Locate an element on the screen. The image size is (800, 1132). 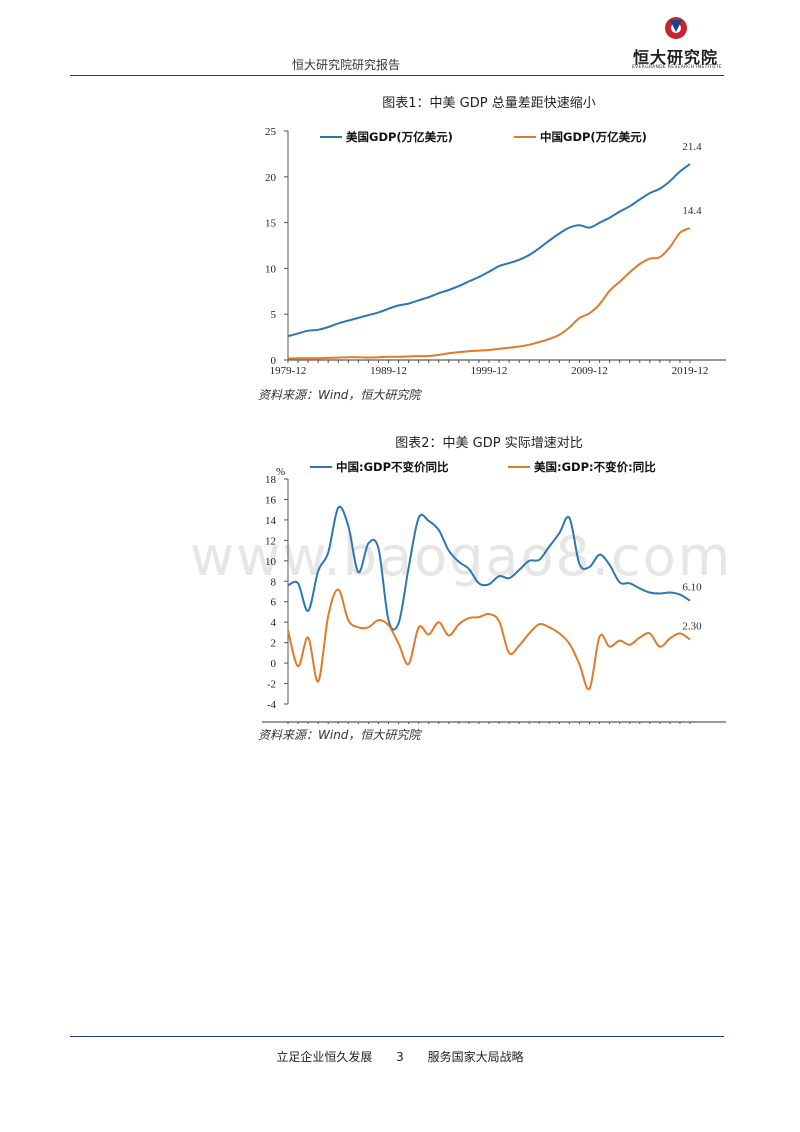
chart2-y-axis-label: % is located at coordinates (280, 472).